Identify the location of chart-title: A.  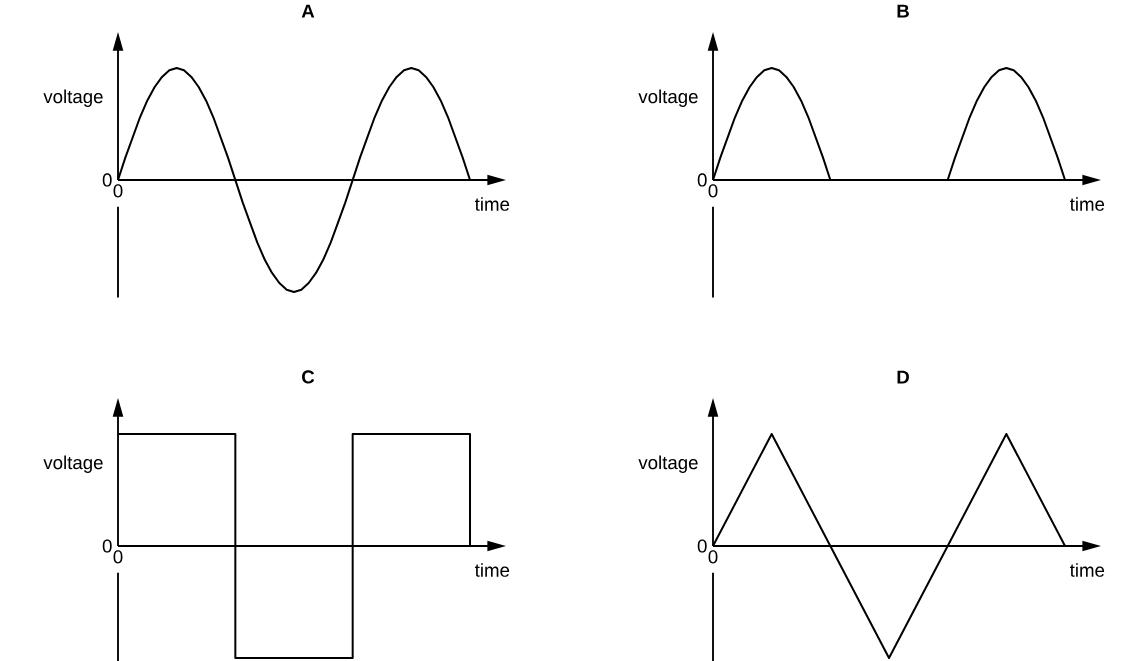
(308, 11).